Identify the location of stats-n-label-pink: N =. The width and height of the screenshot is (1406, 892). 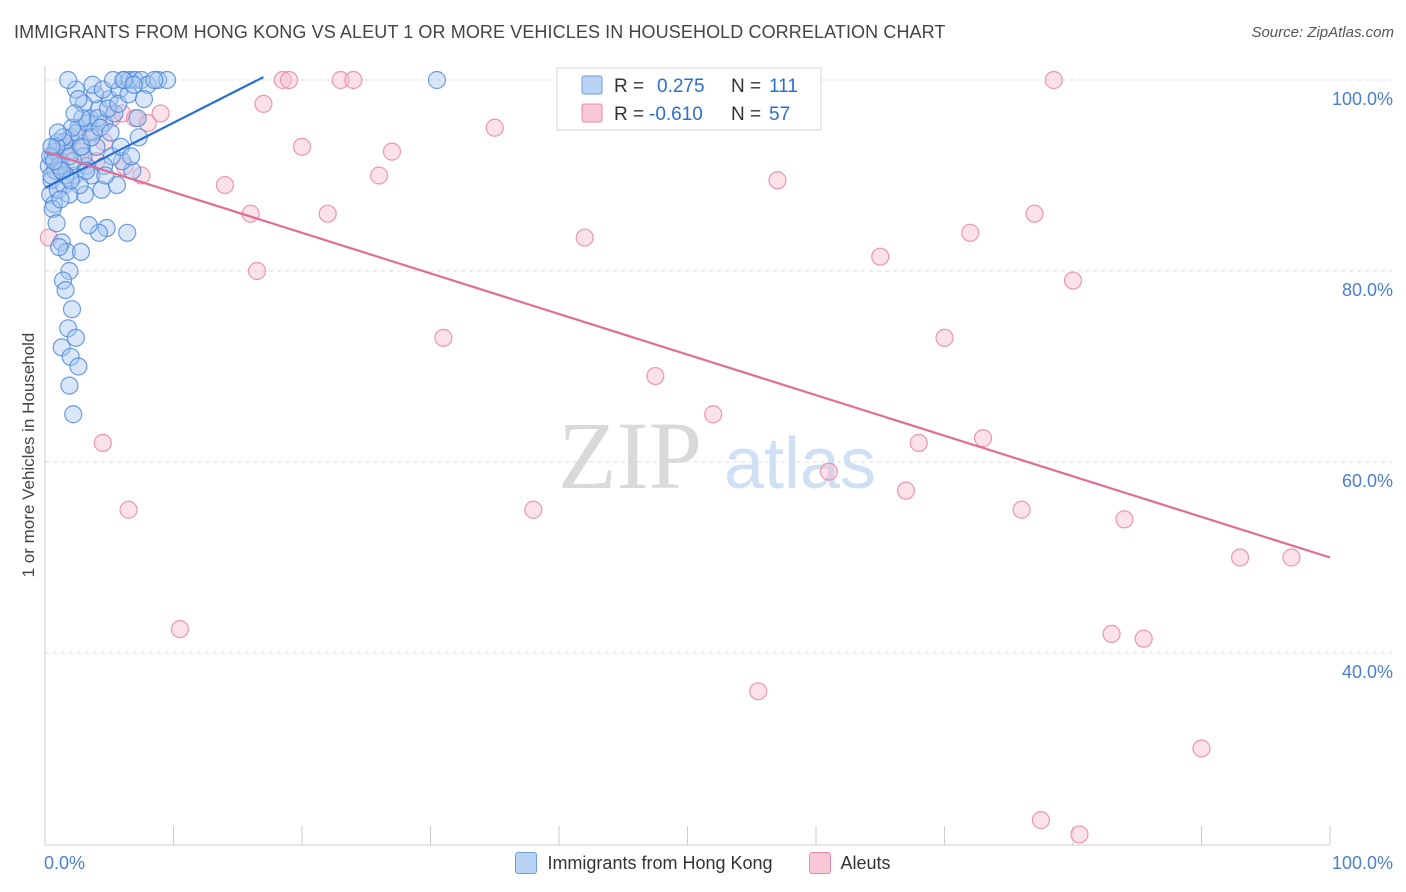
(746, 114).